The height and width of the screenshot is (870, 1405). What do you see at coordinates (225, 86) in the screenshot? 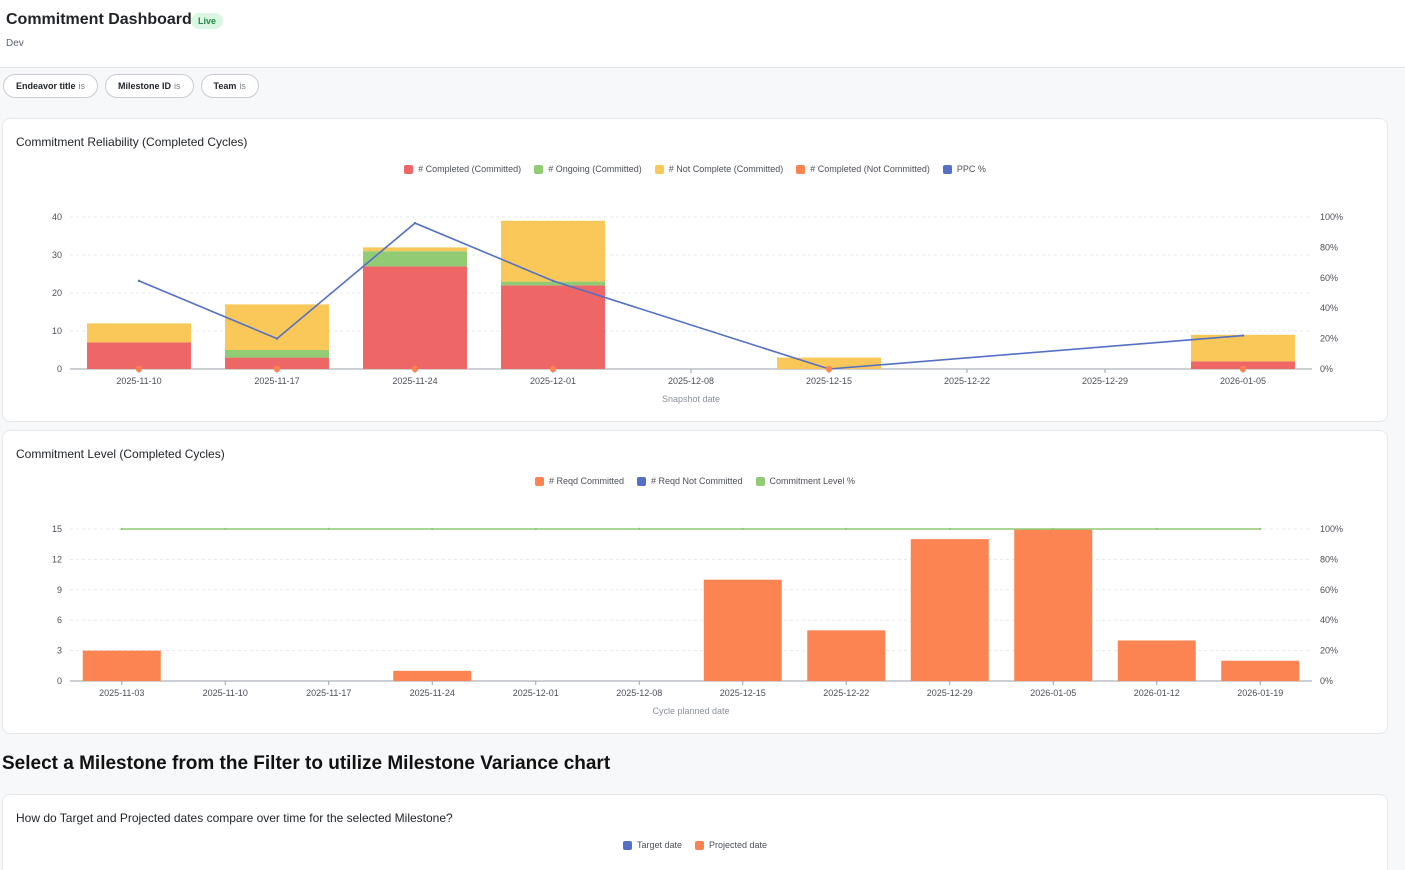
I see `filter-label: Team` at bounding box center [225, 86].